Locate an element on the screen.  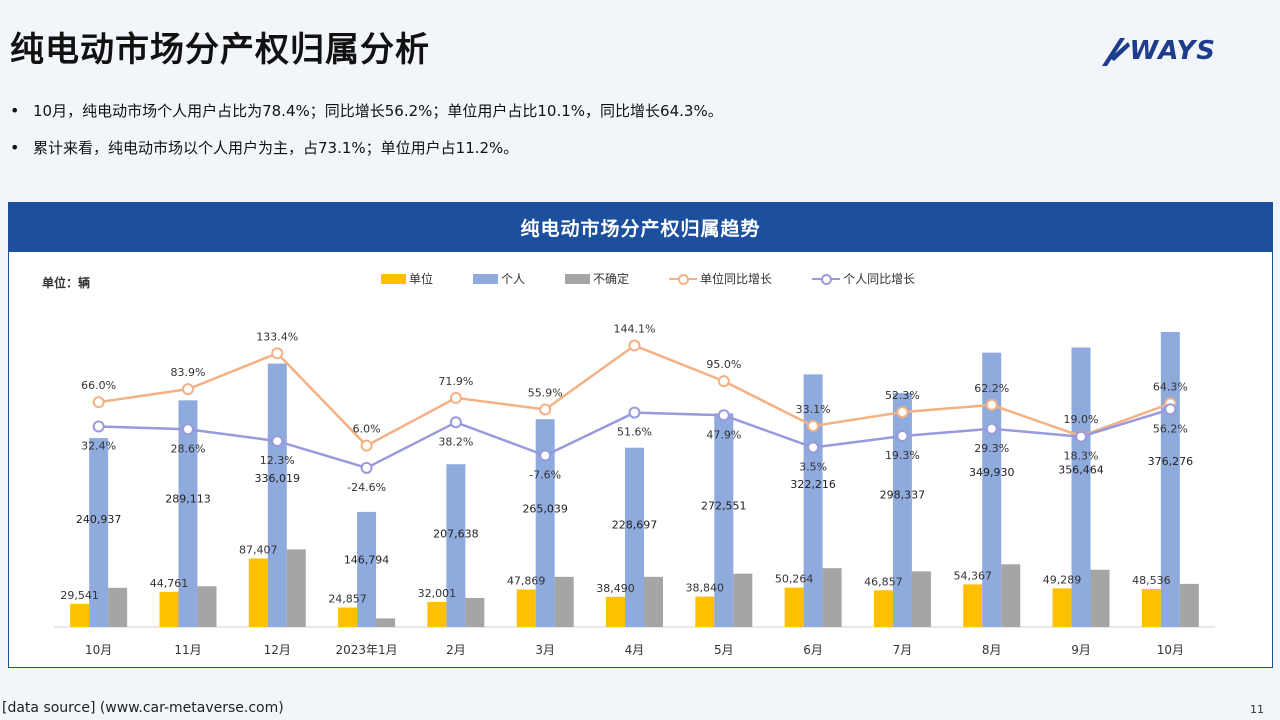
x-tick-label: 2023年1月 is located at coordinates (366, 650).